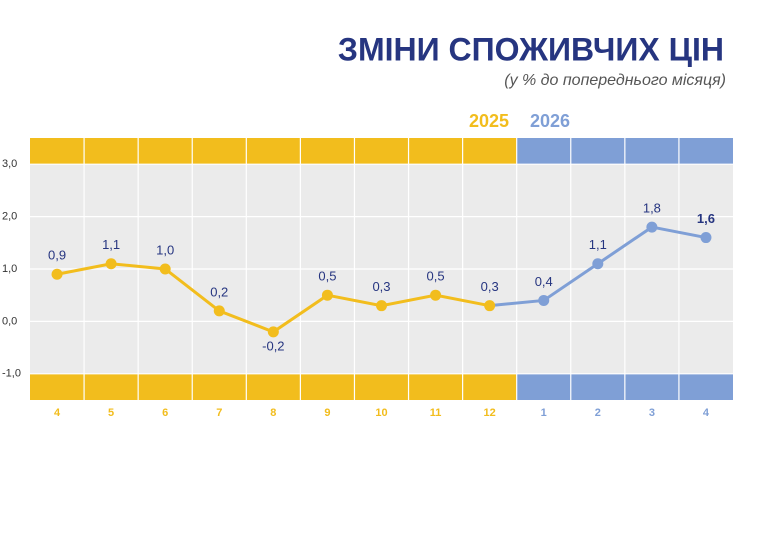  I want to click on x-tick-label: 5, so click(111, 413).